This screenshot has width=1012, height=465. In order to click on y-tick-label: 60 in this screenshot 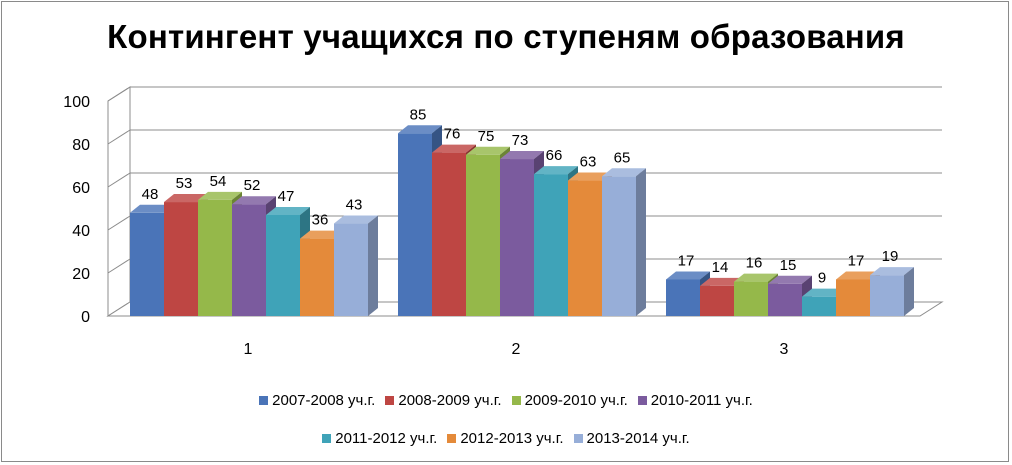, I will do `click(81, 188)`.